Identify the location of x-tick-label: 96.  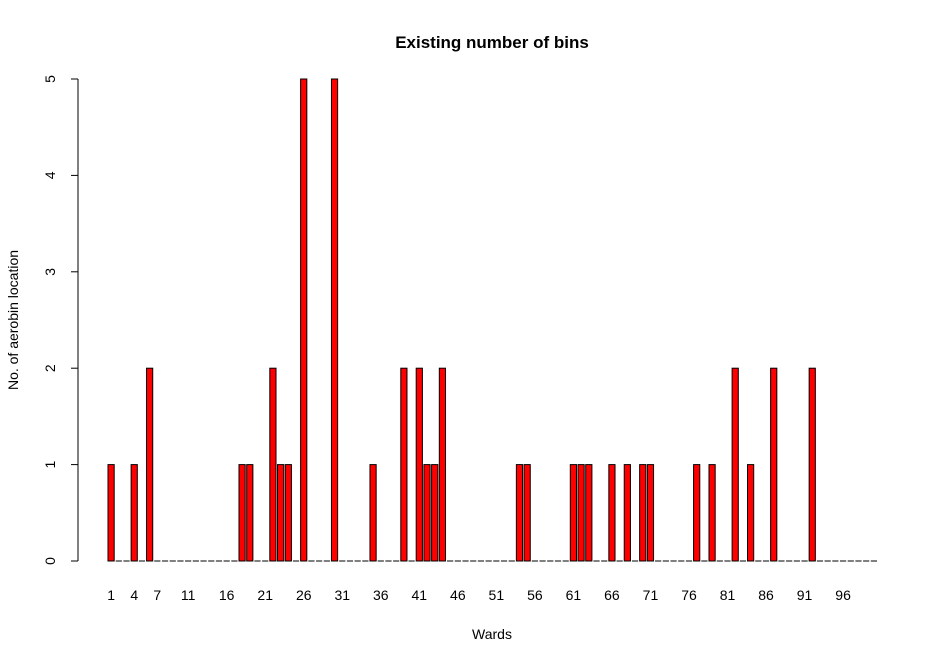
(843, 595).